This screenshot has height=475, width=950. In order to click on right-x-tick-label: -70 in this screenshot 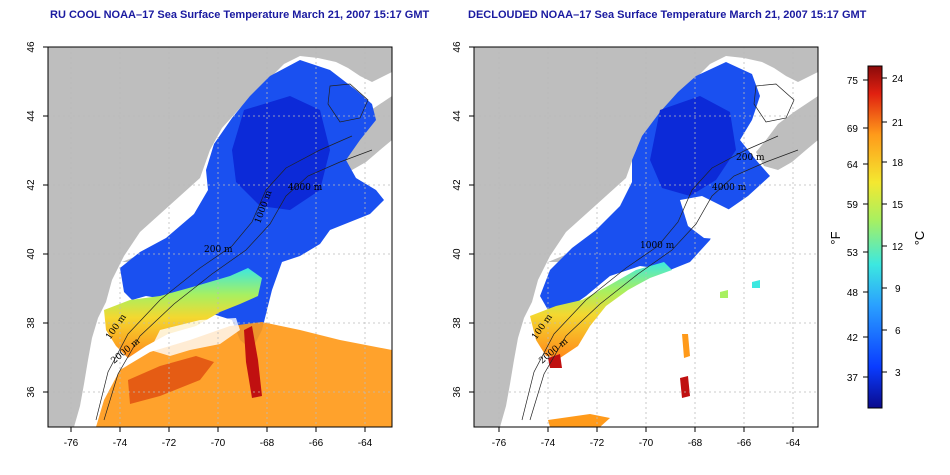, I will do `click(646, 443)`.